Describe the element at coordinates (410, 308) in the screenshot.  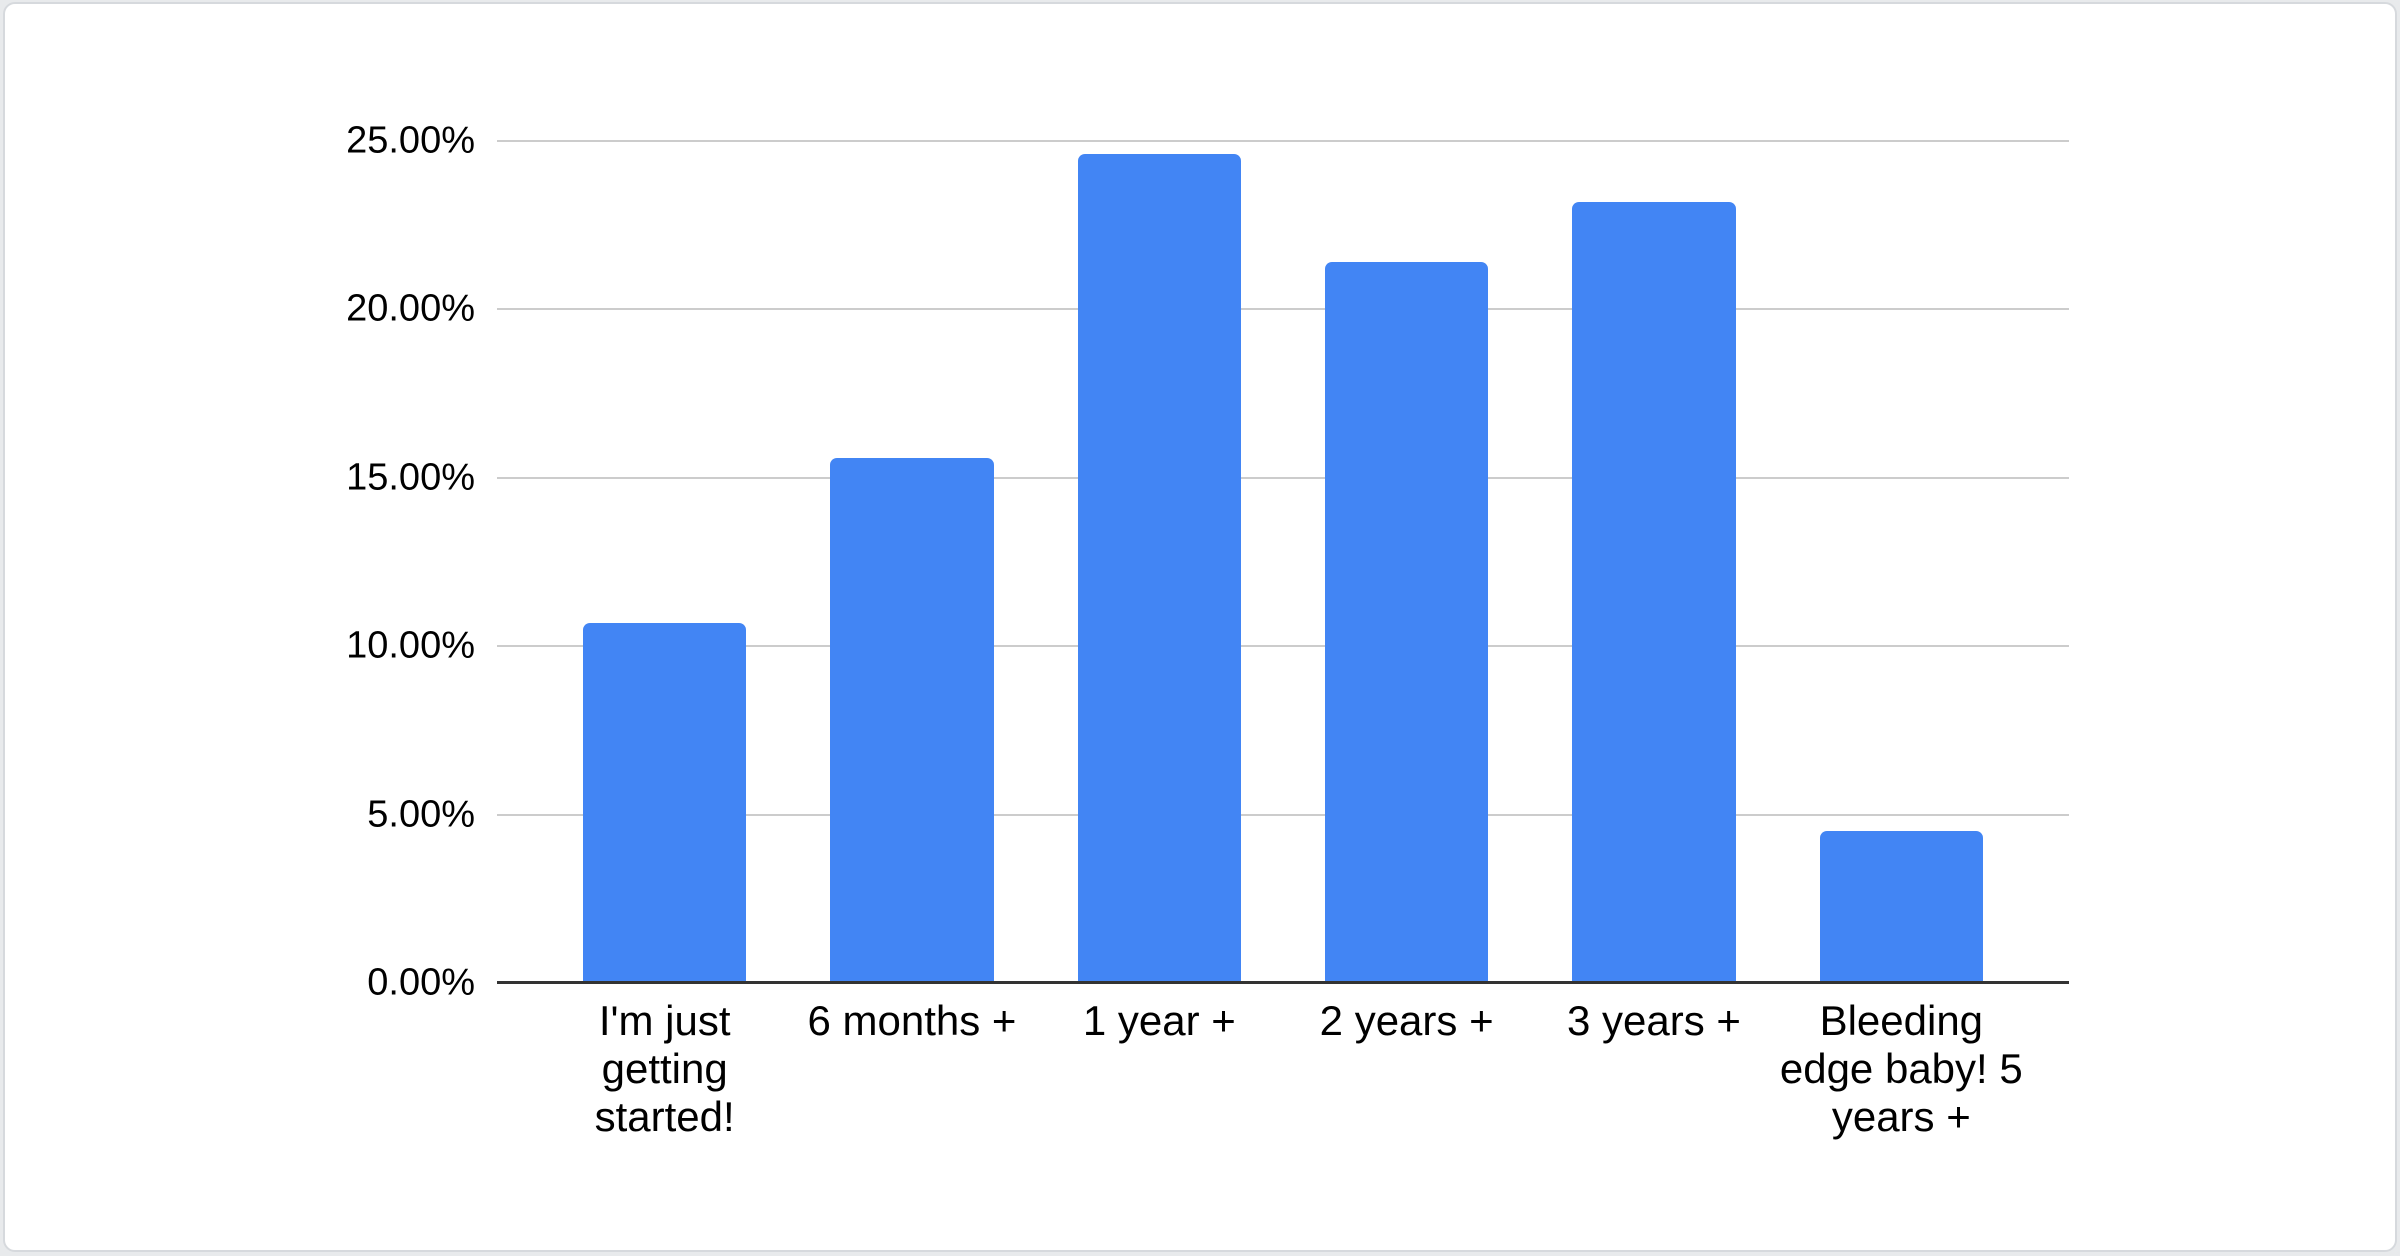
I see `y-tick-label: 20.00%` at that location.